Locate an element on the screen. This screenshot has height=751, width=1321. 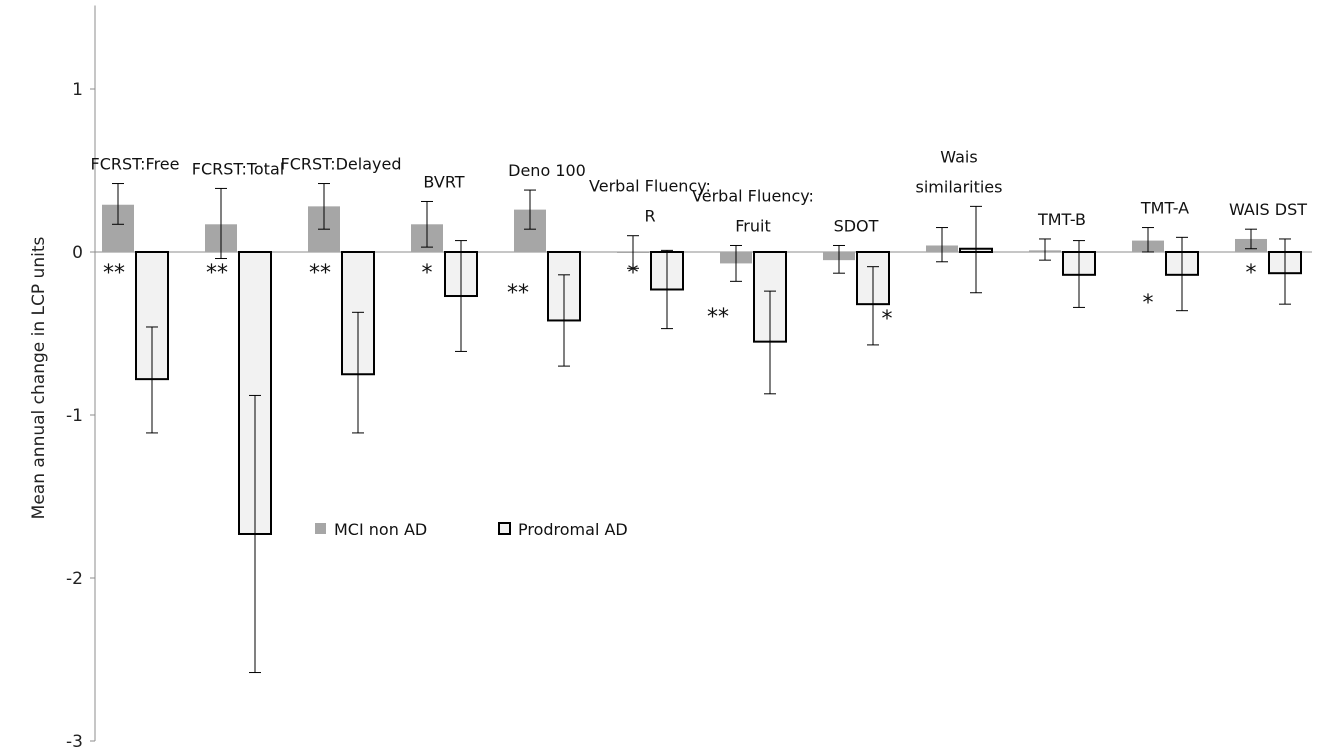
category-label: SDOT is located at coordinates (856, 225).